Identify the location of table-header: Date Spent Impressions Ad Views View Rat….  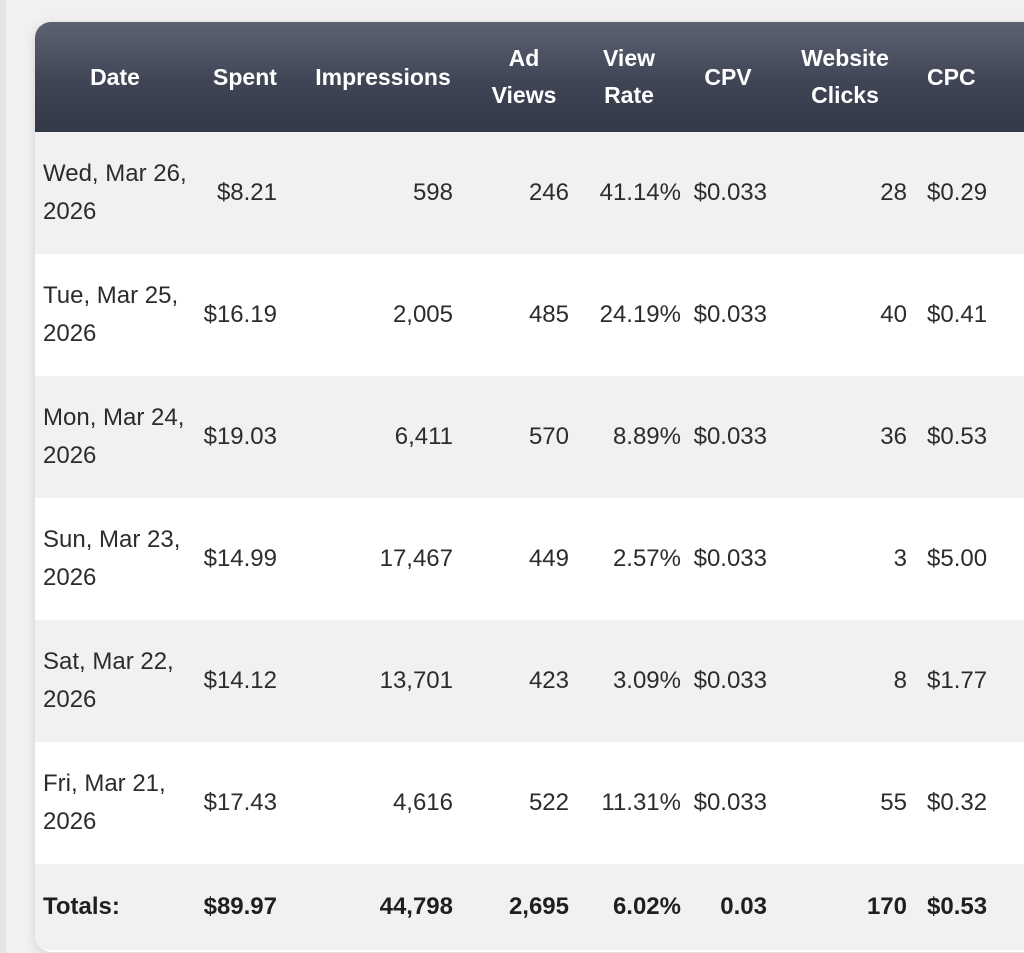
(529, 77).